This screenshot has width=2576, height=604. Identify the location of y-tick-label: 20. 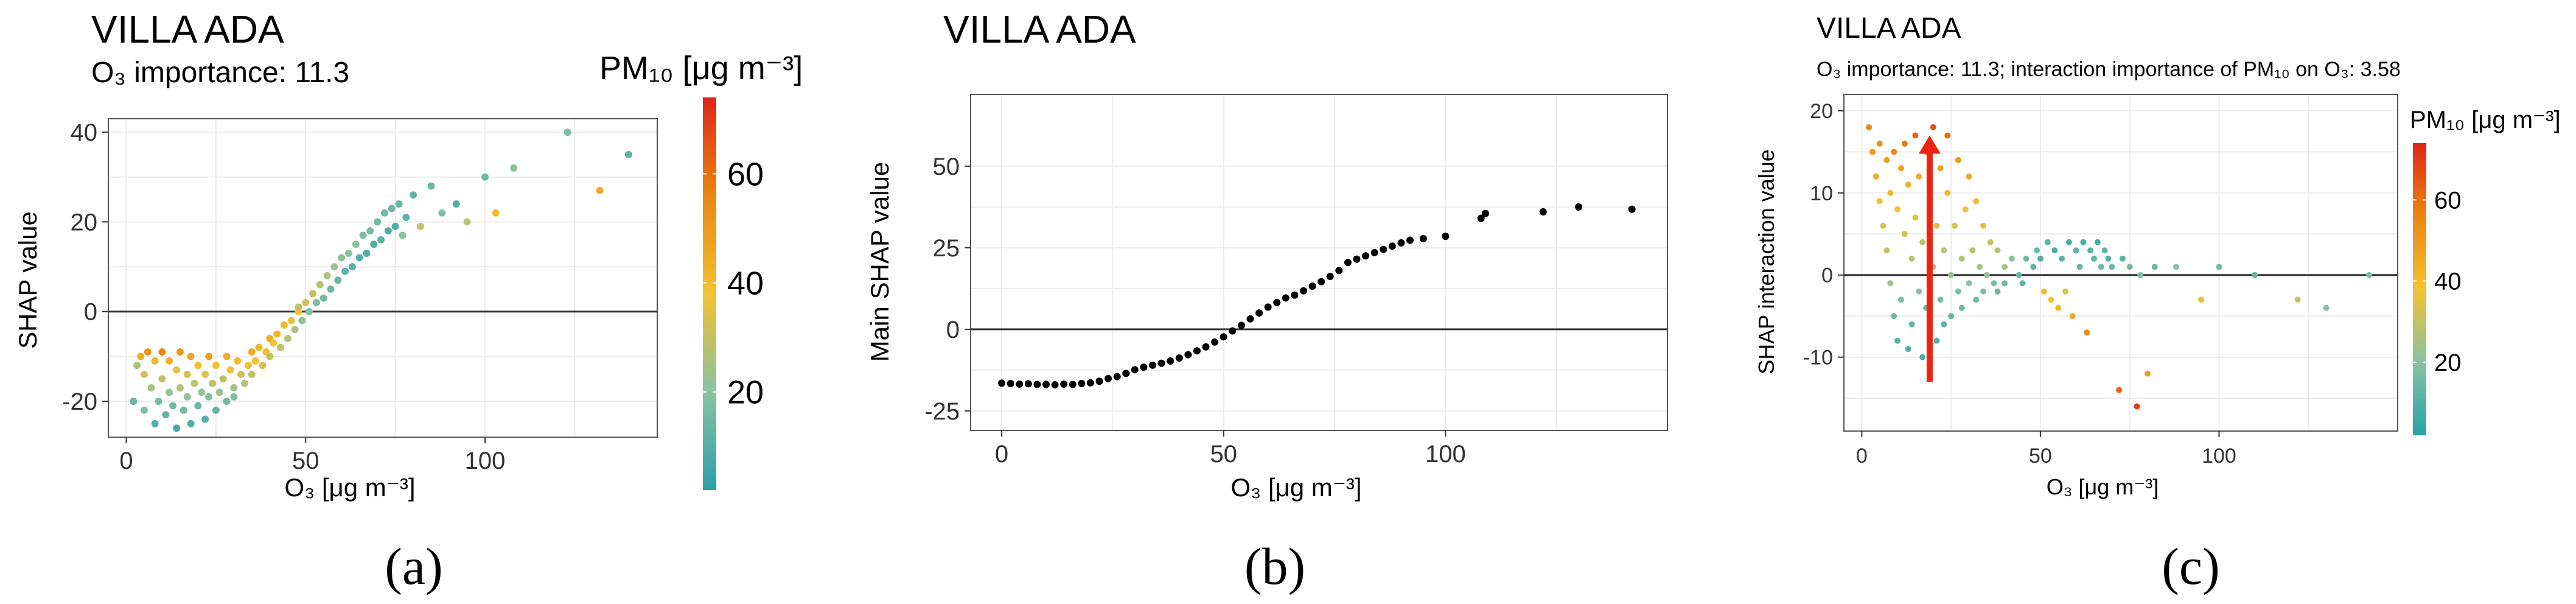
(1821, 111).